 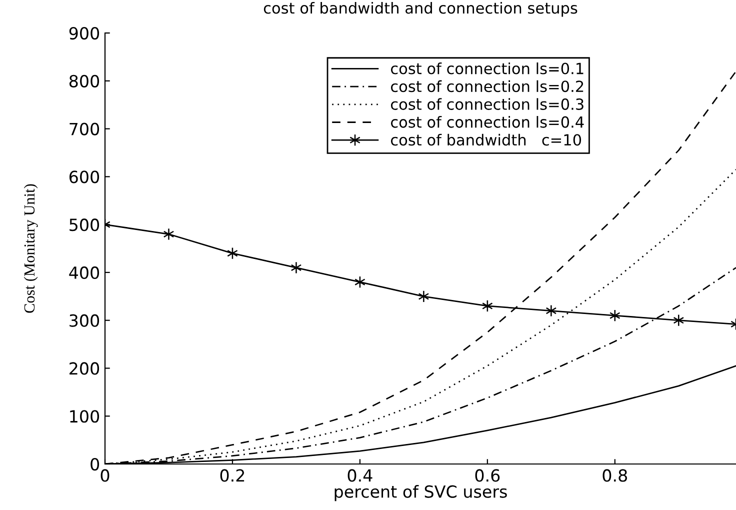 What do you see at coordinates (84, 273) in the screenshot?
I see `y-tick-label: 400` at bounding box center [84, 273].